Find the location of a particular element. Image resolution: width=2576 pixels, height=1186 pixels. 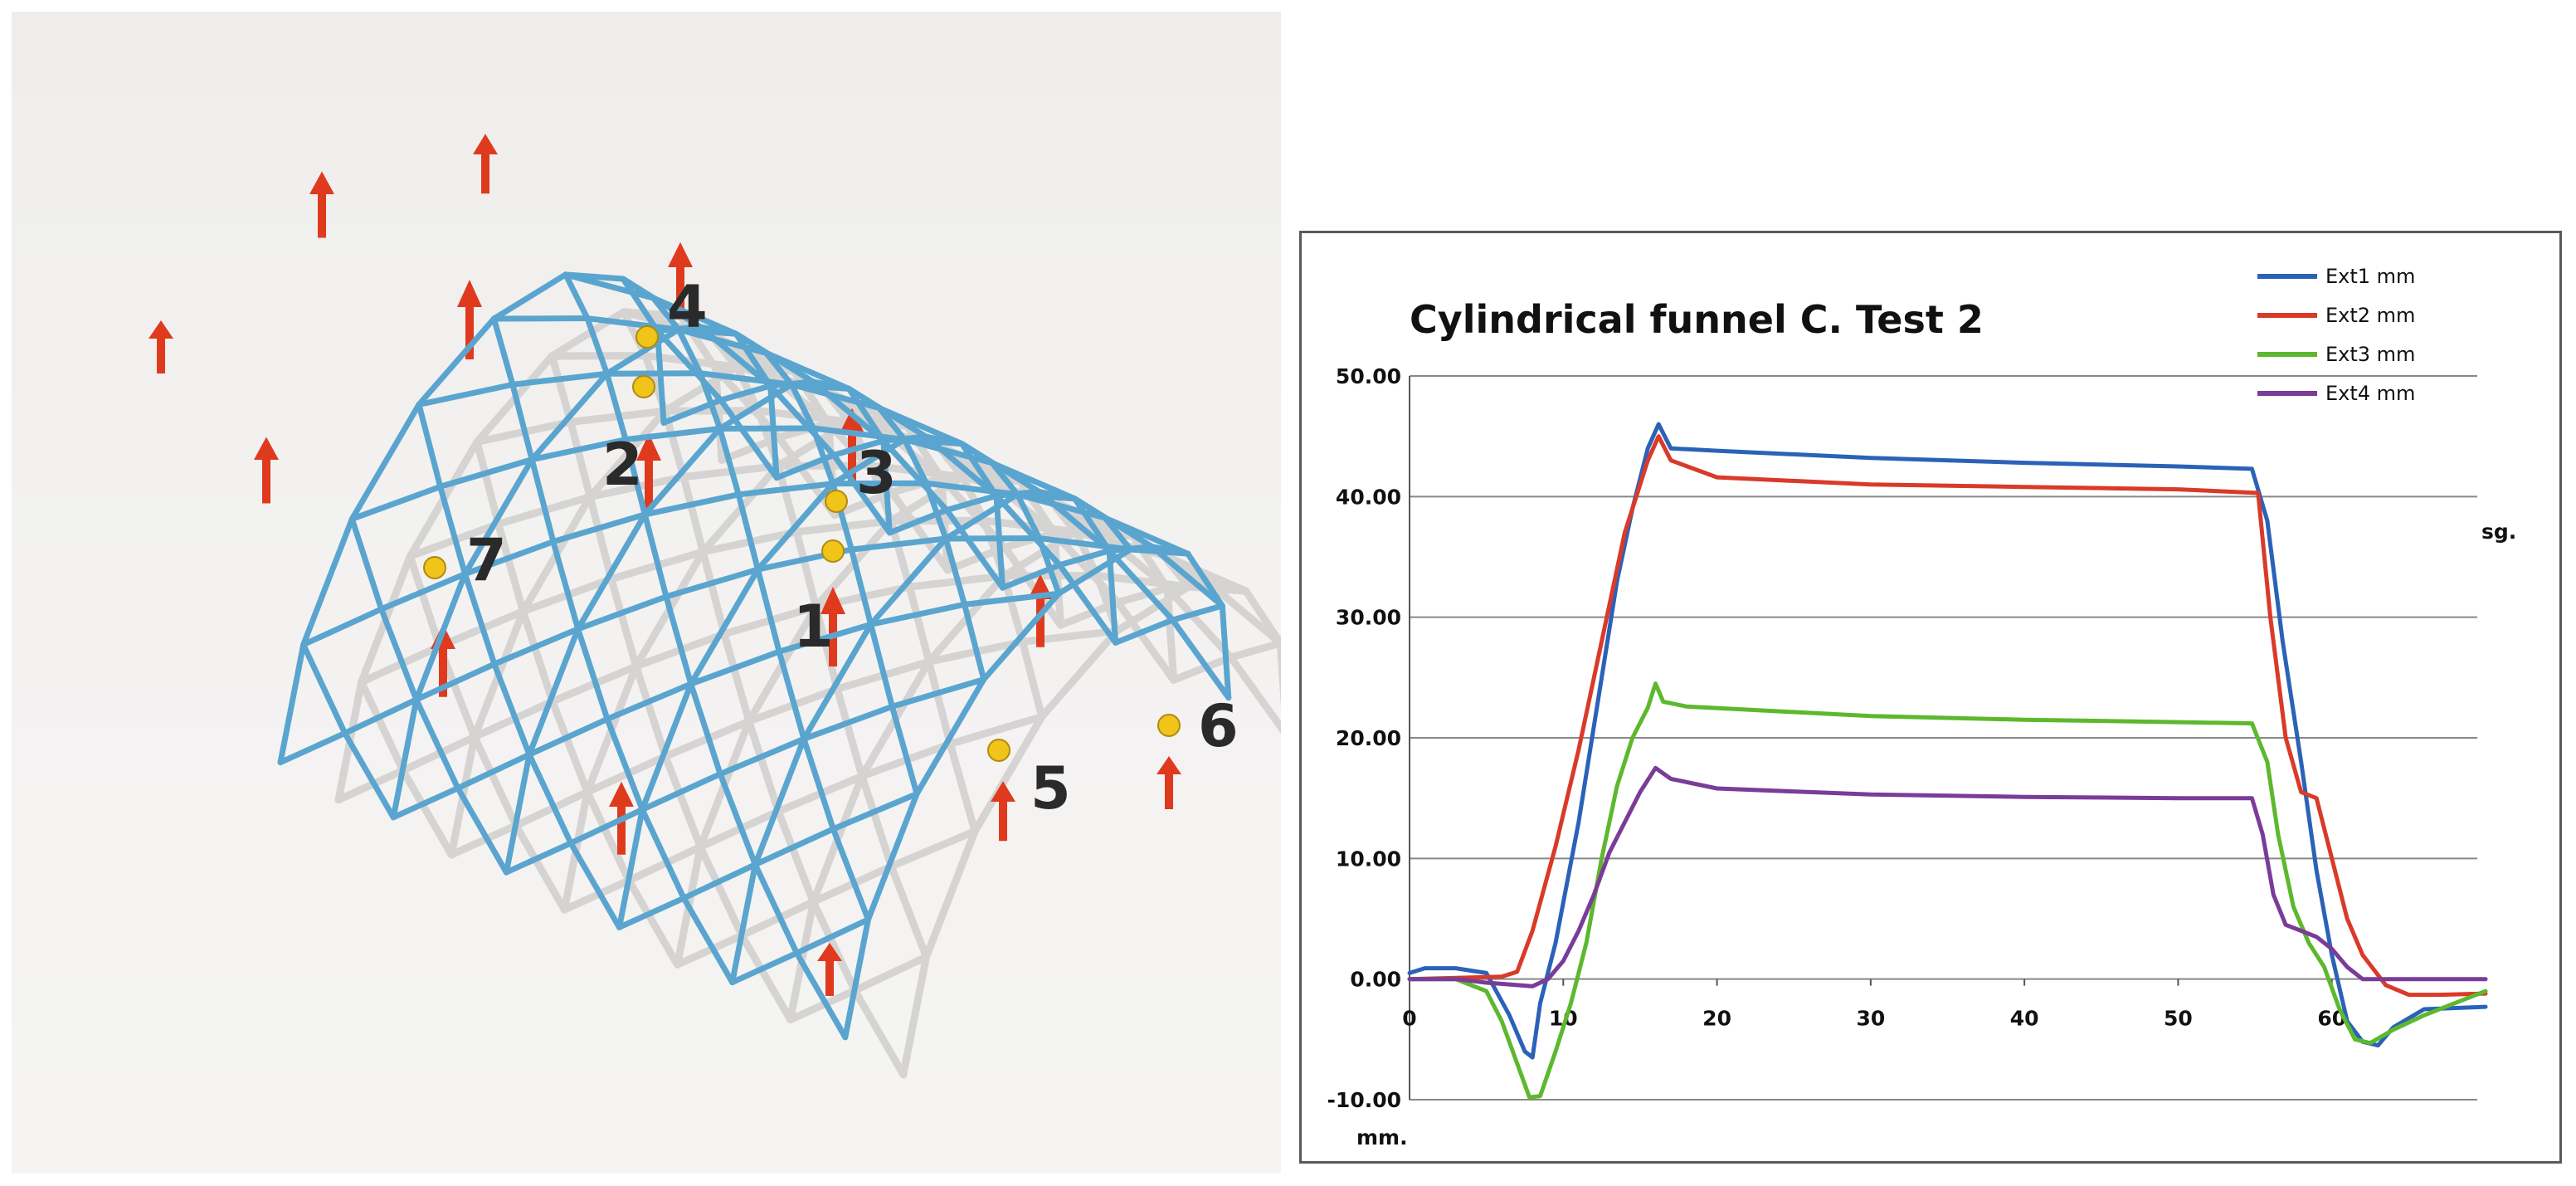

x-tick-label: 30 is located at coordinates (1870, 1019).